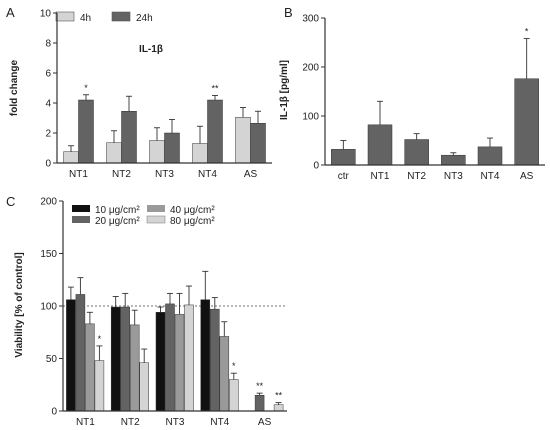  What do you see at coordinates (380, 176) in the screenshot?
I see `panel-b-category-label: NT1` at bounding box center [380, 176].